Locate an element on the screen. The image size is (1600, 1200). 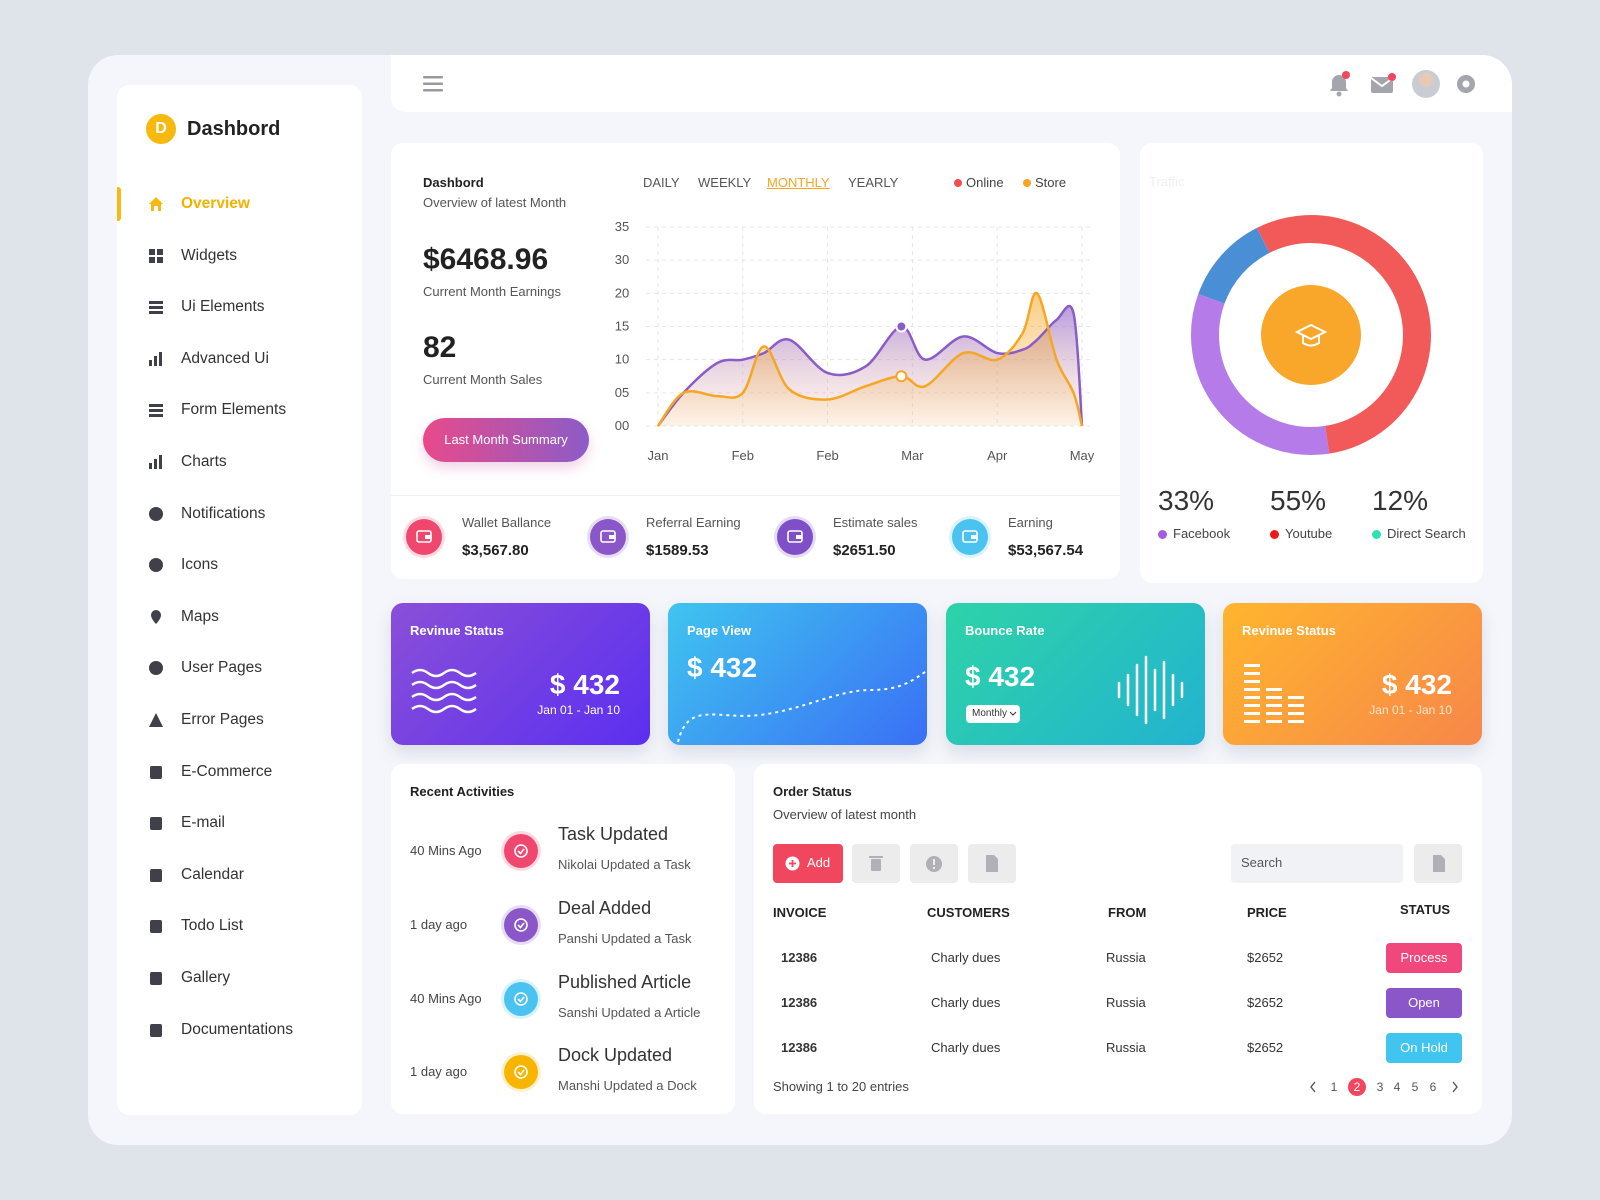
card-subtitle: Overview of latest Month is located at coordinates (495, 202).